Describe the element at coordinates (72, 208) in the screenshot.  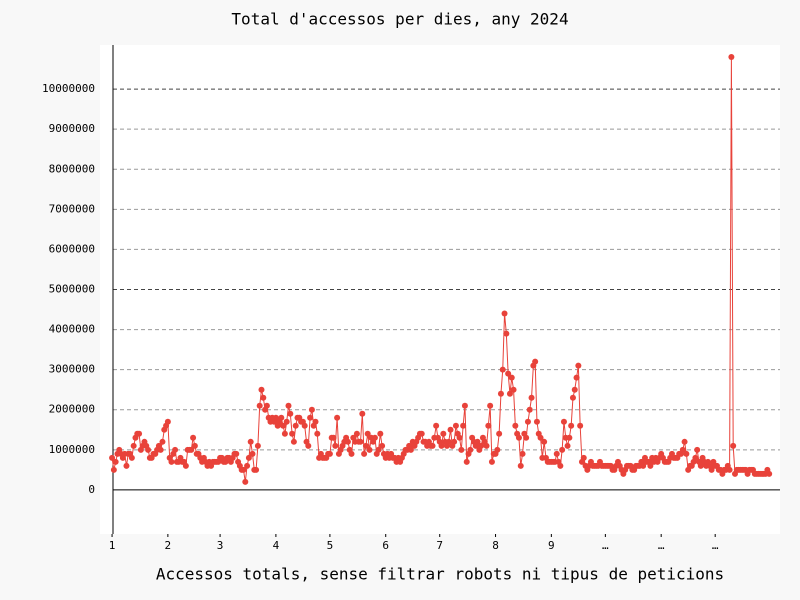
I see `y-tick-label: 7000000` at that location.